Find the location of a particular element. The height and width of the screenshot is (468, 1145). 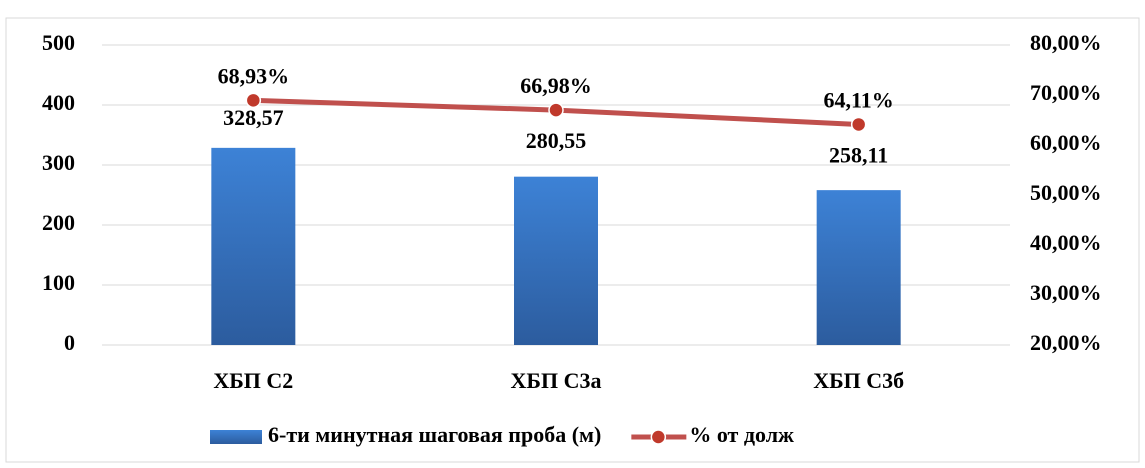

data-label: 258,11 is located at coordinates (858, 154).